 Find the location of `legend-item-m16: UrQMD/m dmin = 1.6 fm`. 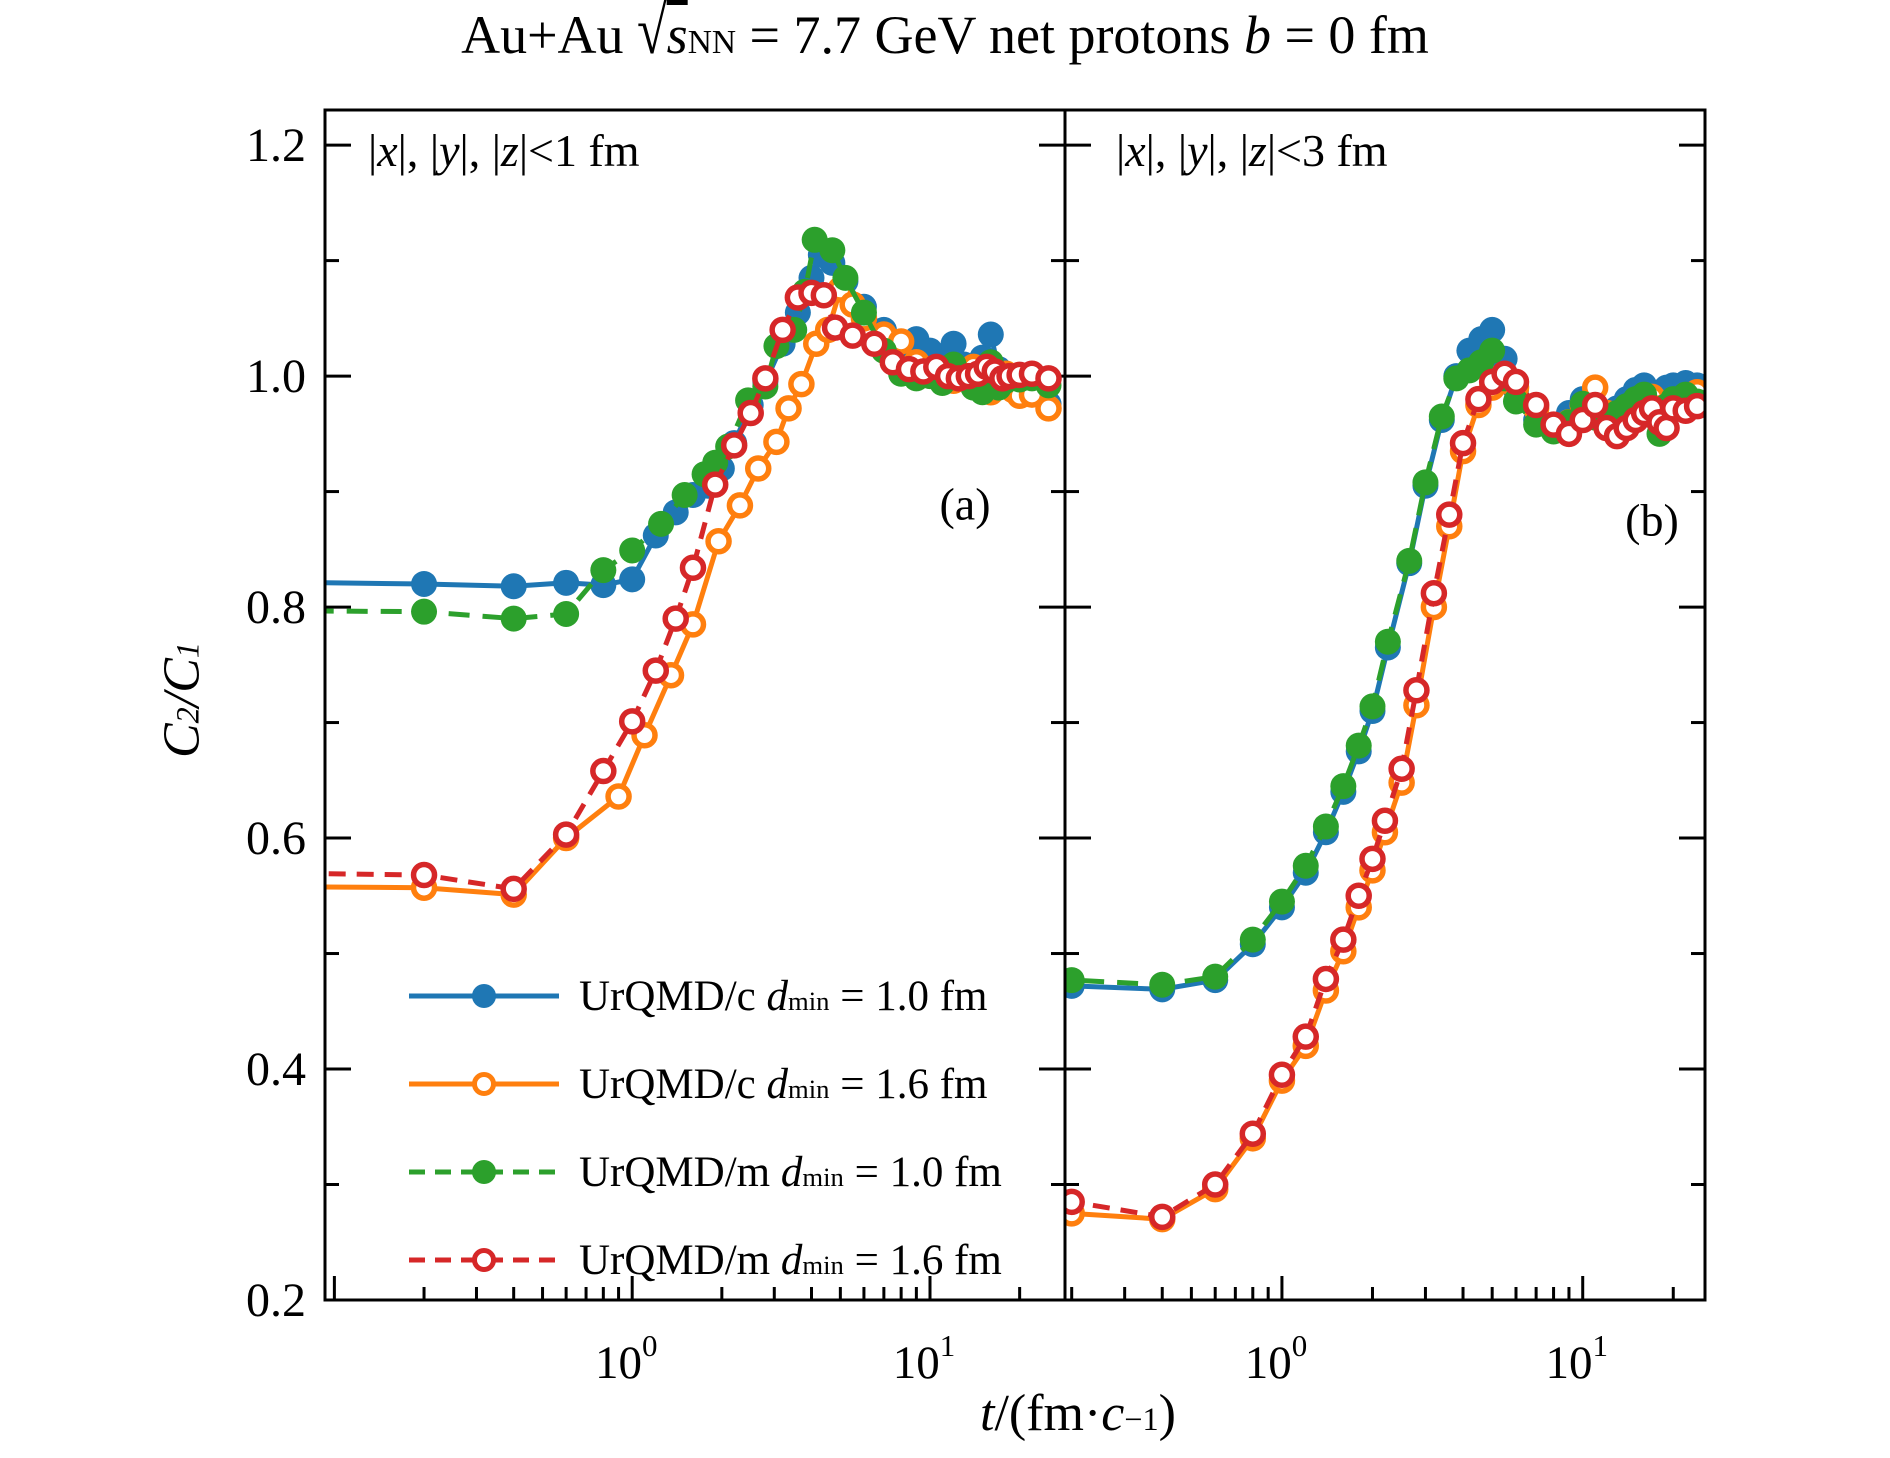

legend-item-m16: UrQMD/m dmin = 1.6 fm is located at coordinates (735, 1260).